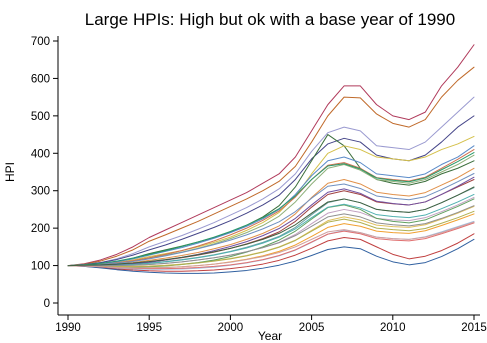  I want to click on y-axis-label: HPI, so click(10, 172).